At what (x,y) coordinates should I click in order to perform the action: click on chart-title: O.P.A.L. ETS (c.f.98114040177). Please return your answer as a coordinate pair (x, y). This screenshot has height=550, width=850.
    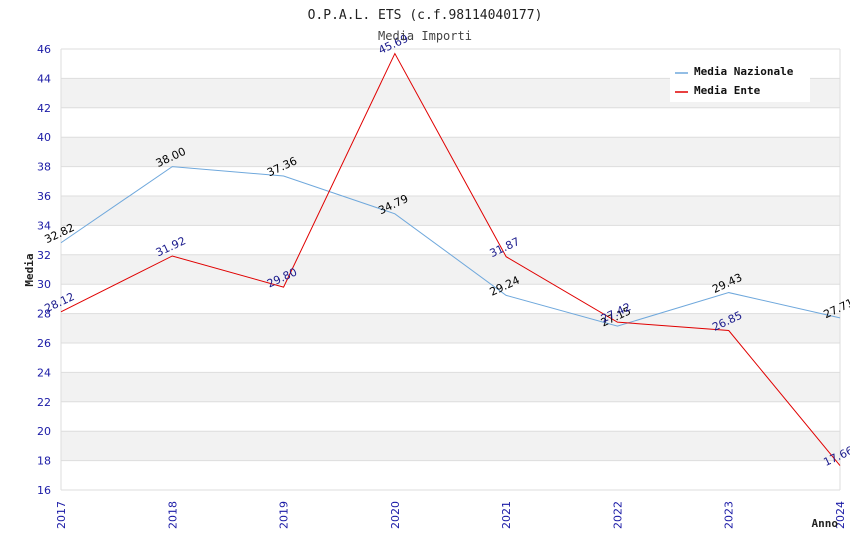
    Looking at the image, I should click on (425, 15).